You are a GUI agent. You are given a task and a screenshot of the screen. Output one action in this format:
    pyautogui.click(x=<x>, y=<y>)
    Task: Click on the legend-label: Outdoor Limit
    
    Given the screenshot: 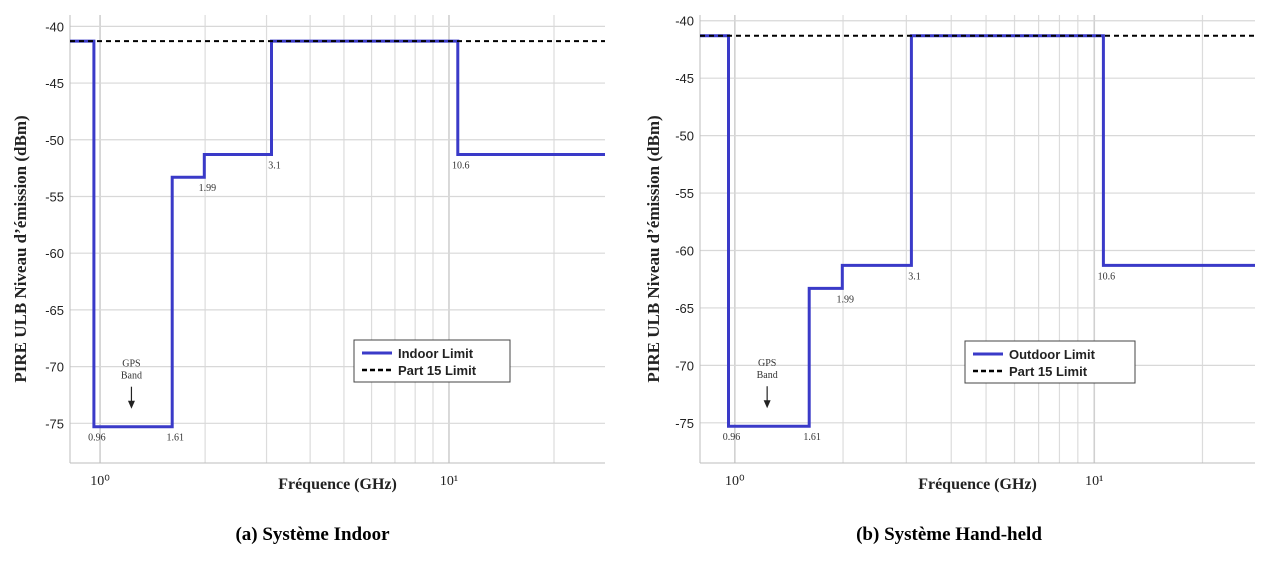 What is the action you would take?
    pyautogui.click(x=1052, y=354)
    